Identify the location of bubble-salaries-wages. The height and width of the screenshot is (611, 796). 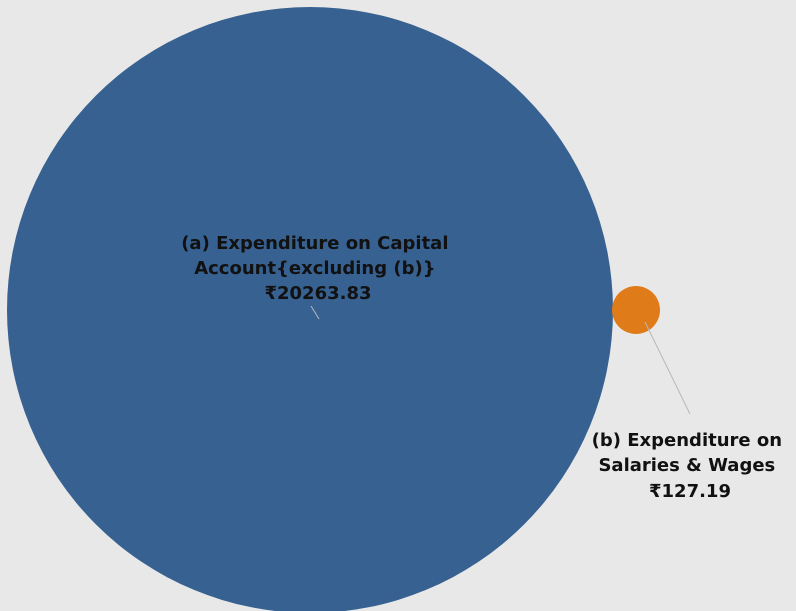
(636, 310).